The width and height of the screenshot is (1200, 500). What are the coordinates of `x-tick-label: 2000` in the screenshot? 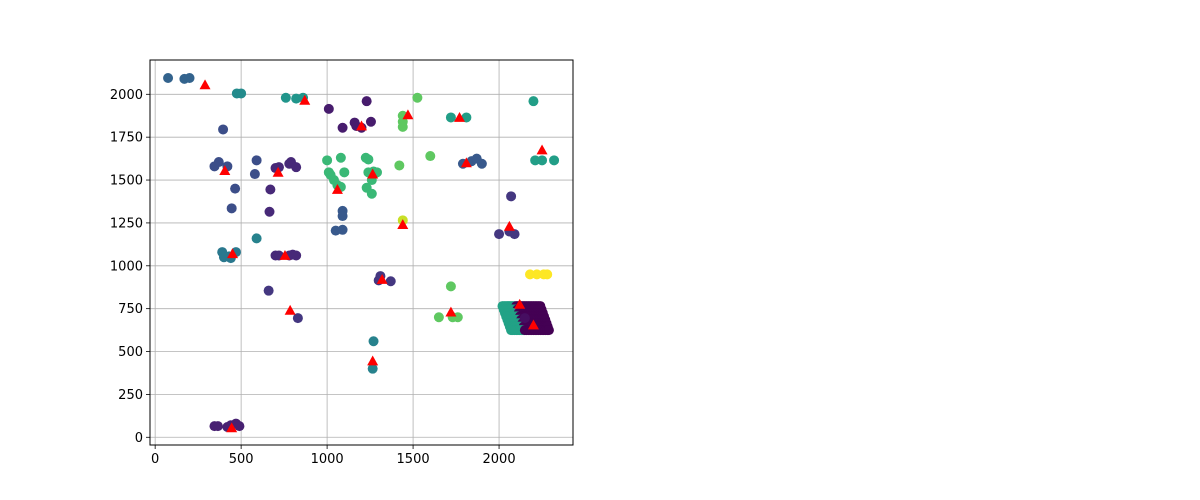 It's located at (499, 459).